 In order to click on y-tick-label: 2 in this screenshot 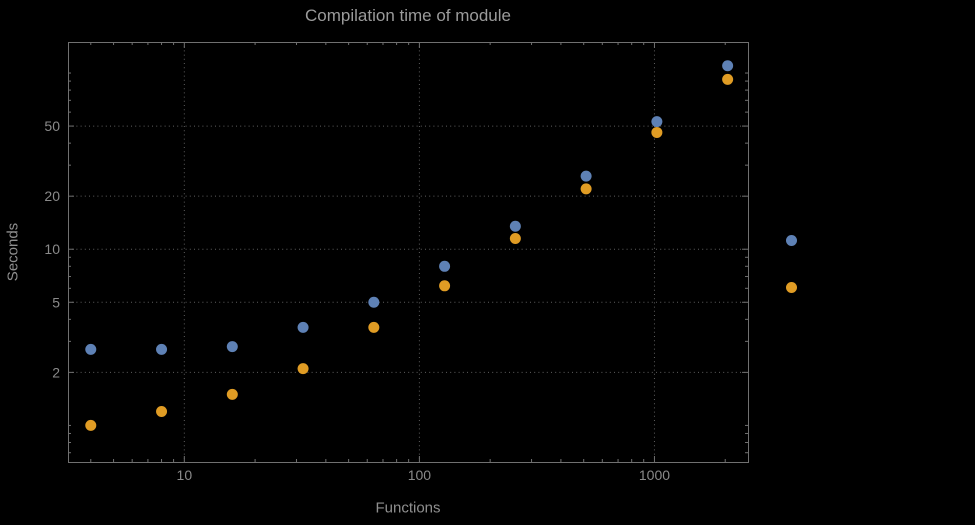, I will do `click(56, 372)`.